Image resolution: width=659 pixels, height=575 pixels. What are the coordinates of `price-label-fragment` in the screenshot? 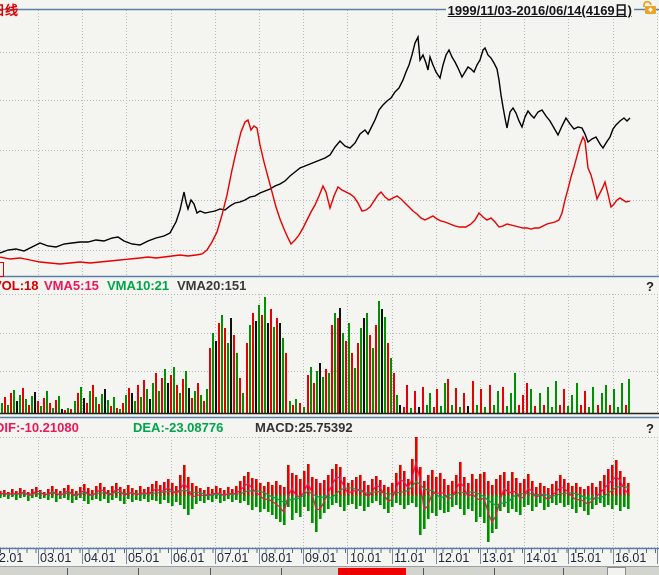 It's located at (2, 269).